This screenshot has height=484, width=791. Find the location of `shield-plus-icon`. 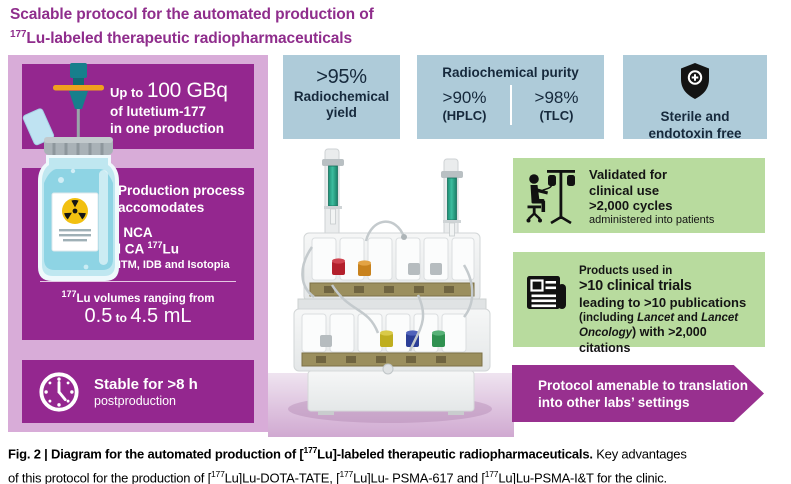

shield-plus-icon is located at coordinates (695, 81).